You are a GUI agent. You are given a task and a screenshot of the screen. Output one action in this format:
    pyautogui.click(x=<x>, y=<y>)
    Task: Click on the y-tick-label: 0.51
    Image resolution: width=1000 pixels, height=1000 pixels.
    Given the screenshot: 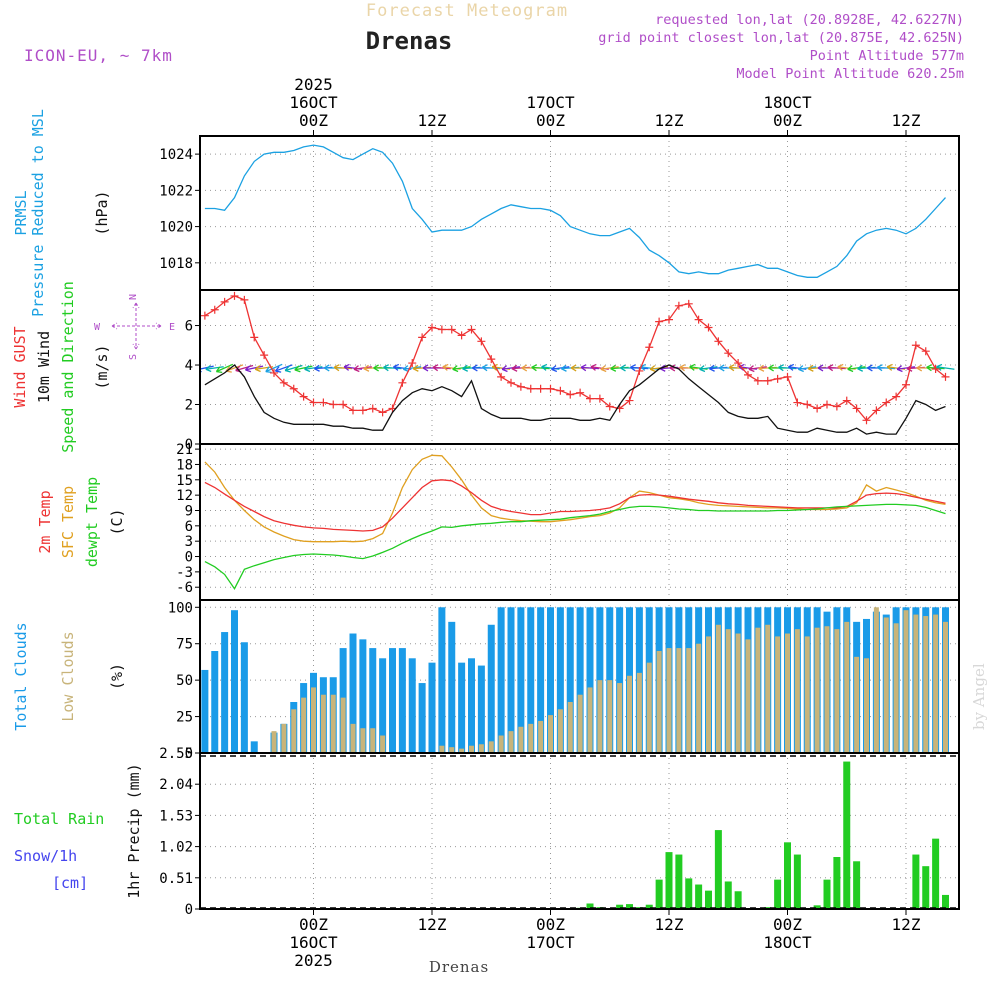 What is the action you would take?
    pyautogui.click(x=176, y=879)
    